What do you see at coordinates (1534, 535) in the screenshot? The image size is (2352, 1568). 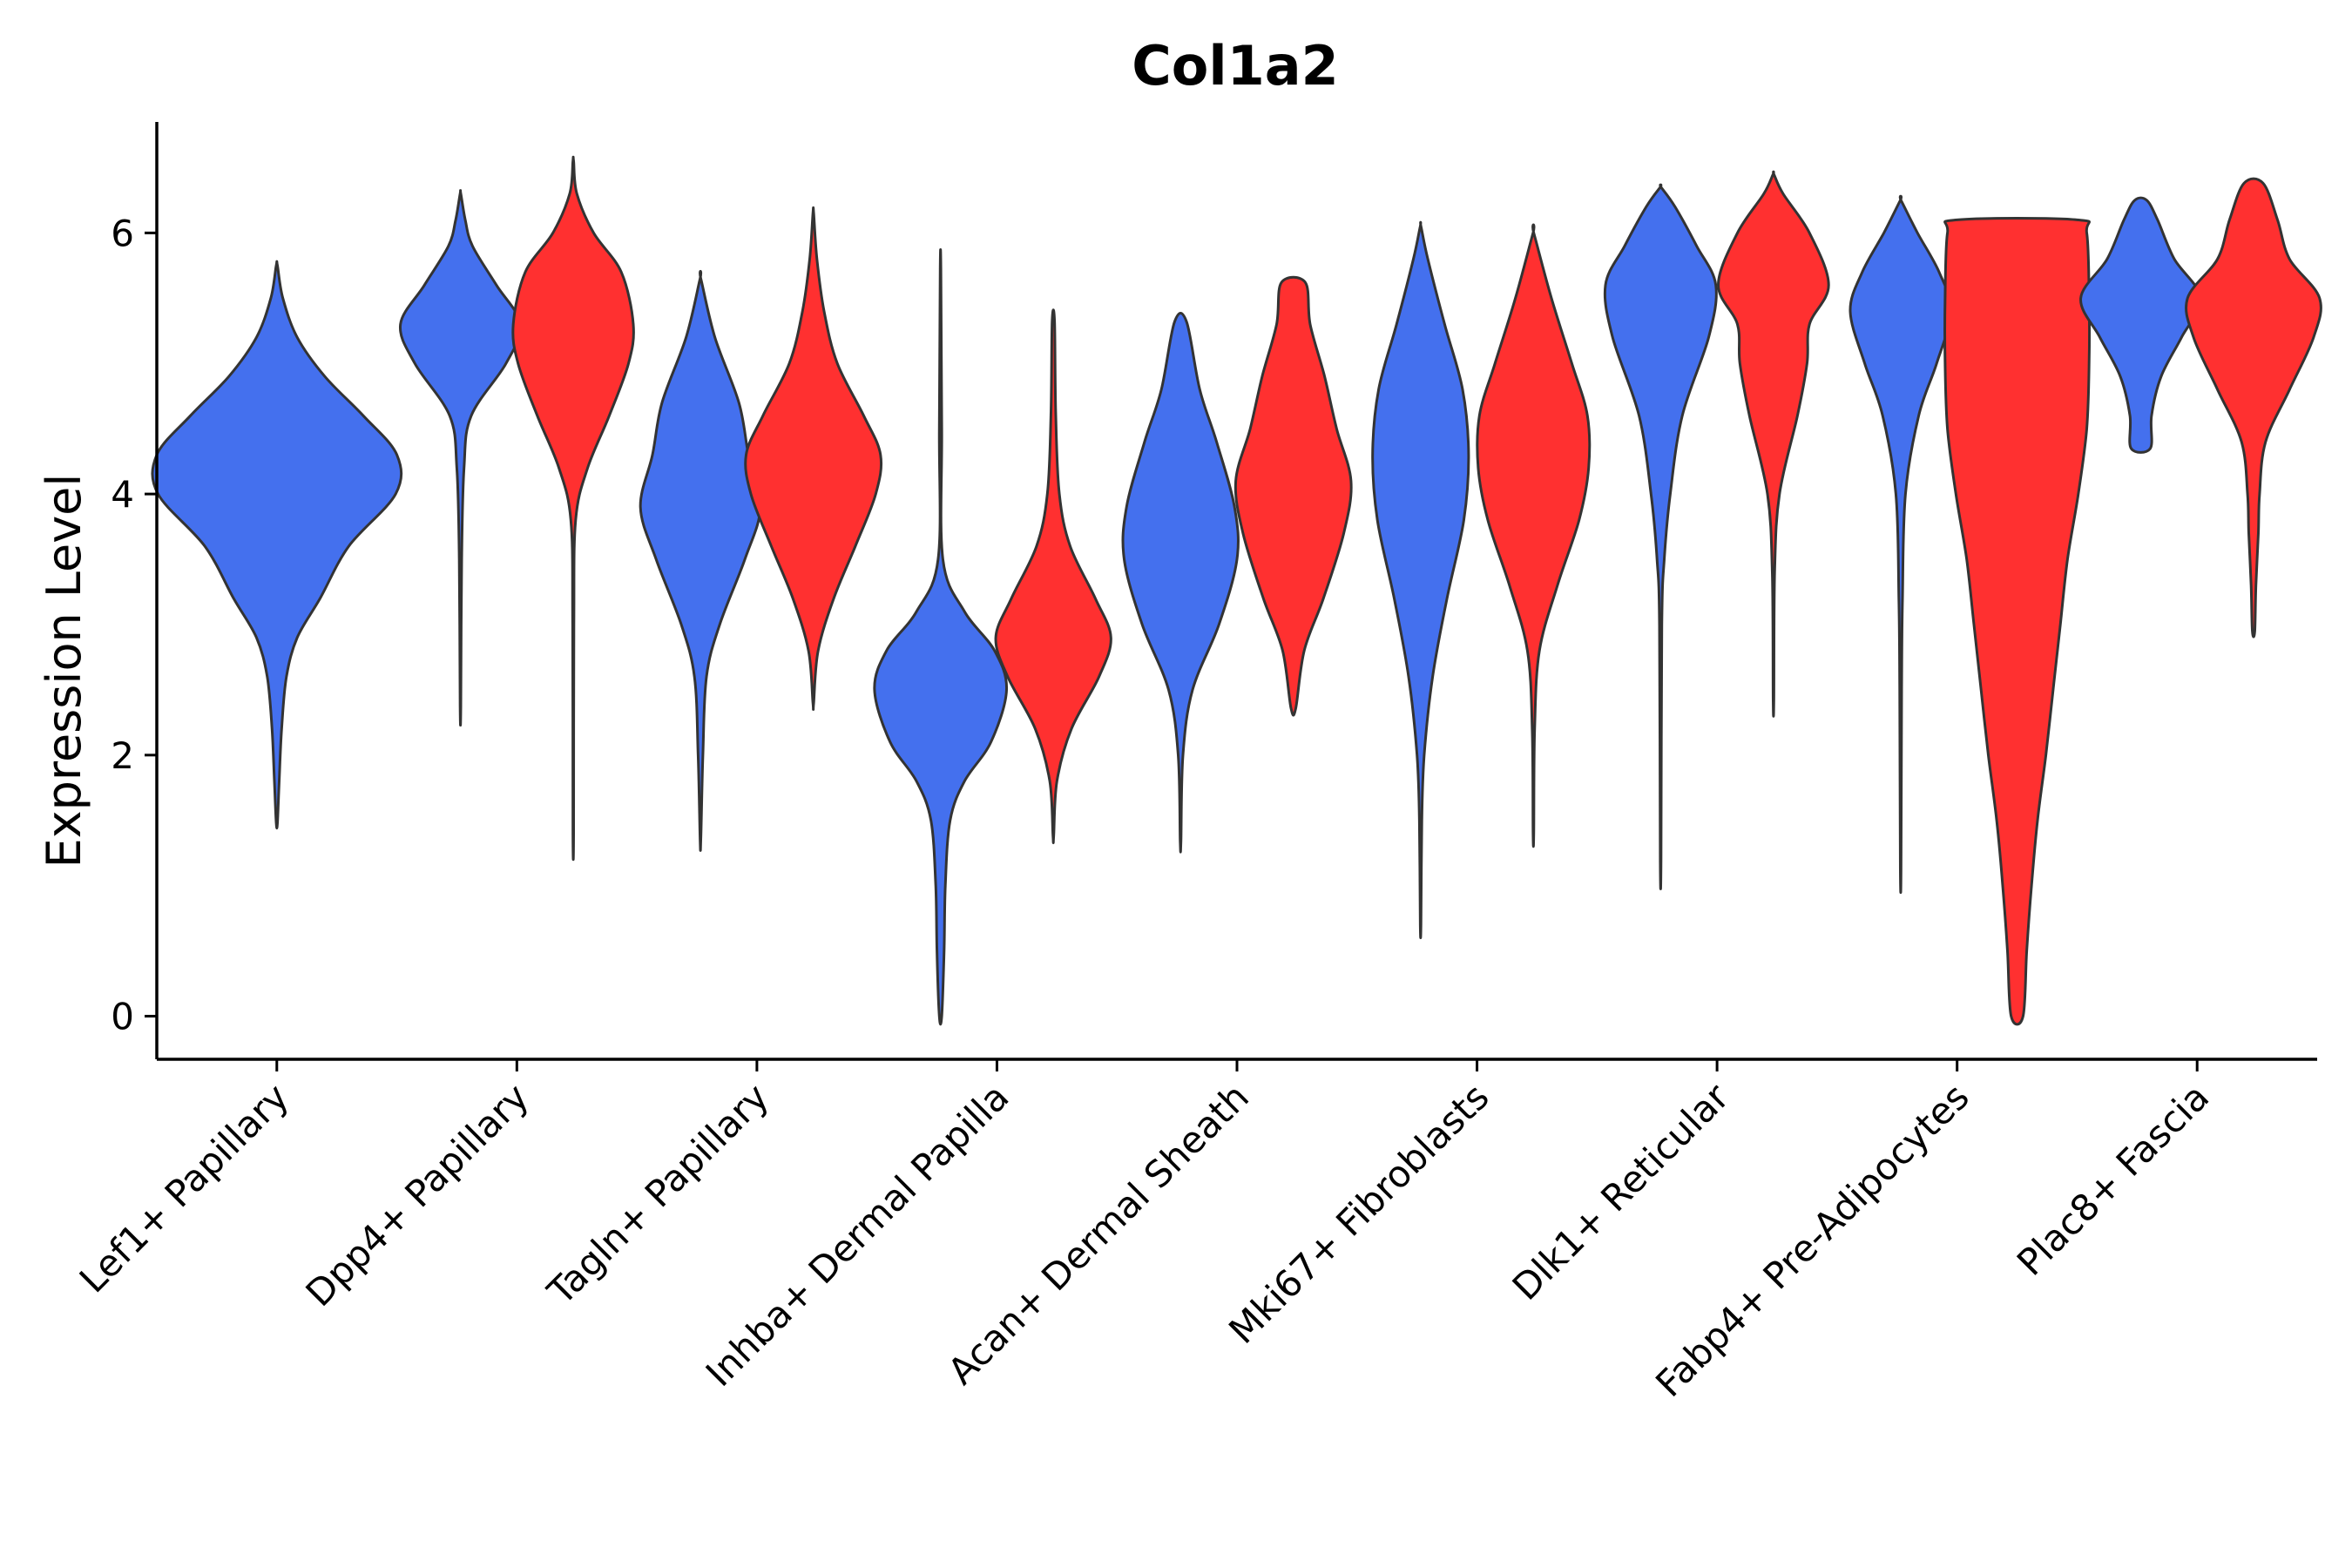 I see `violin-red-mki67-fibroblasts` at bounding box center [1534, 535].